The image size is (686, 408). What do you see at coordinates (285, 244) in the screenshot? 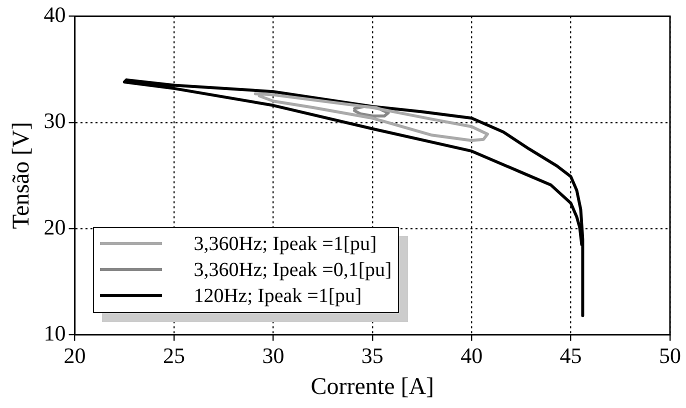
I see `legend-label: 3,360Hz; Ipeak =1[pu]` at bounding box center [285, 244].